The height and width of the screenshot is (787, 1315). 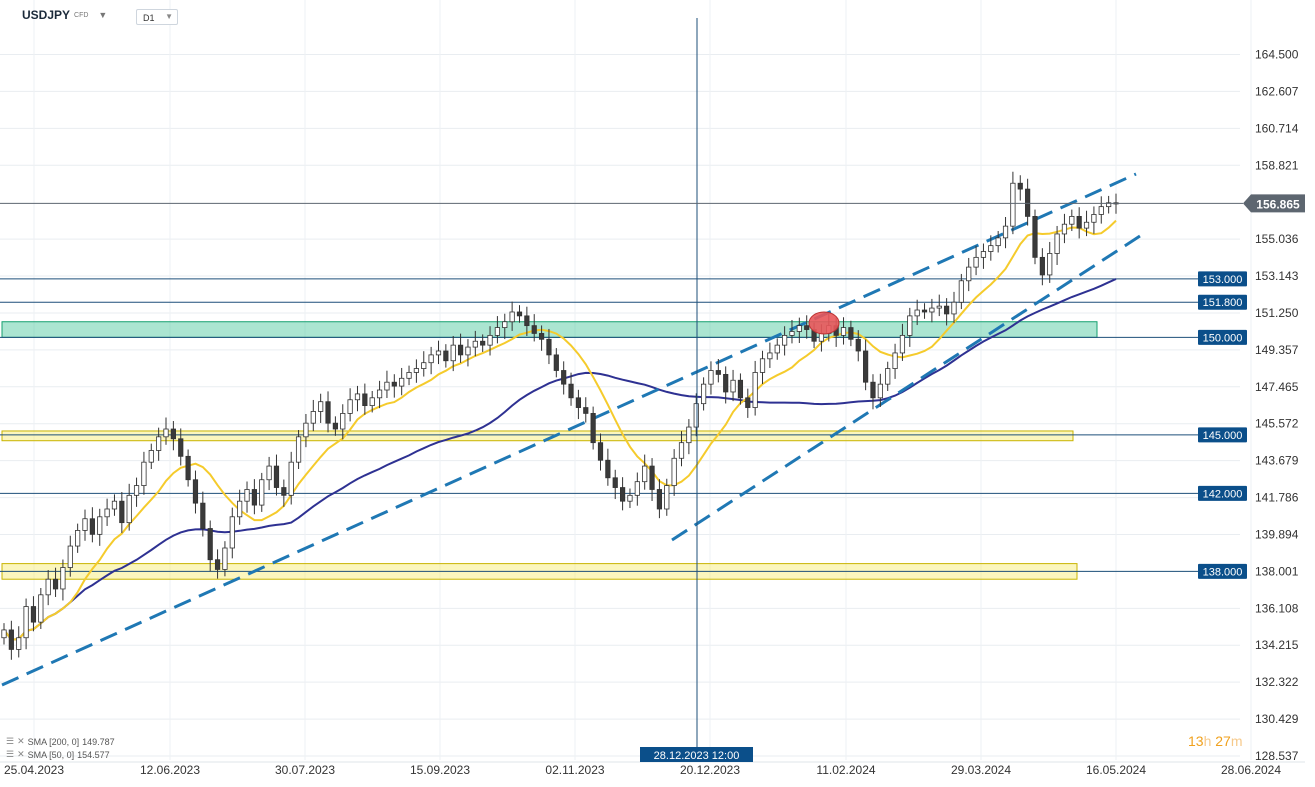 What do you see at coordinates (169, 16) in the screenshot?
I see `chevron-down-icon: ▼` at bounding box center [169, 16].